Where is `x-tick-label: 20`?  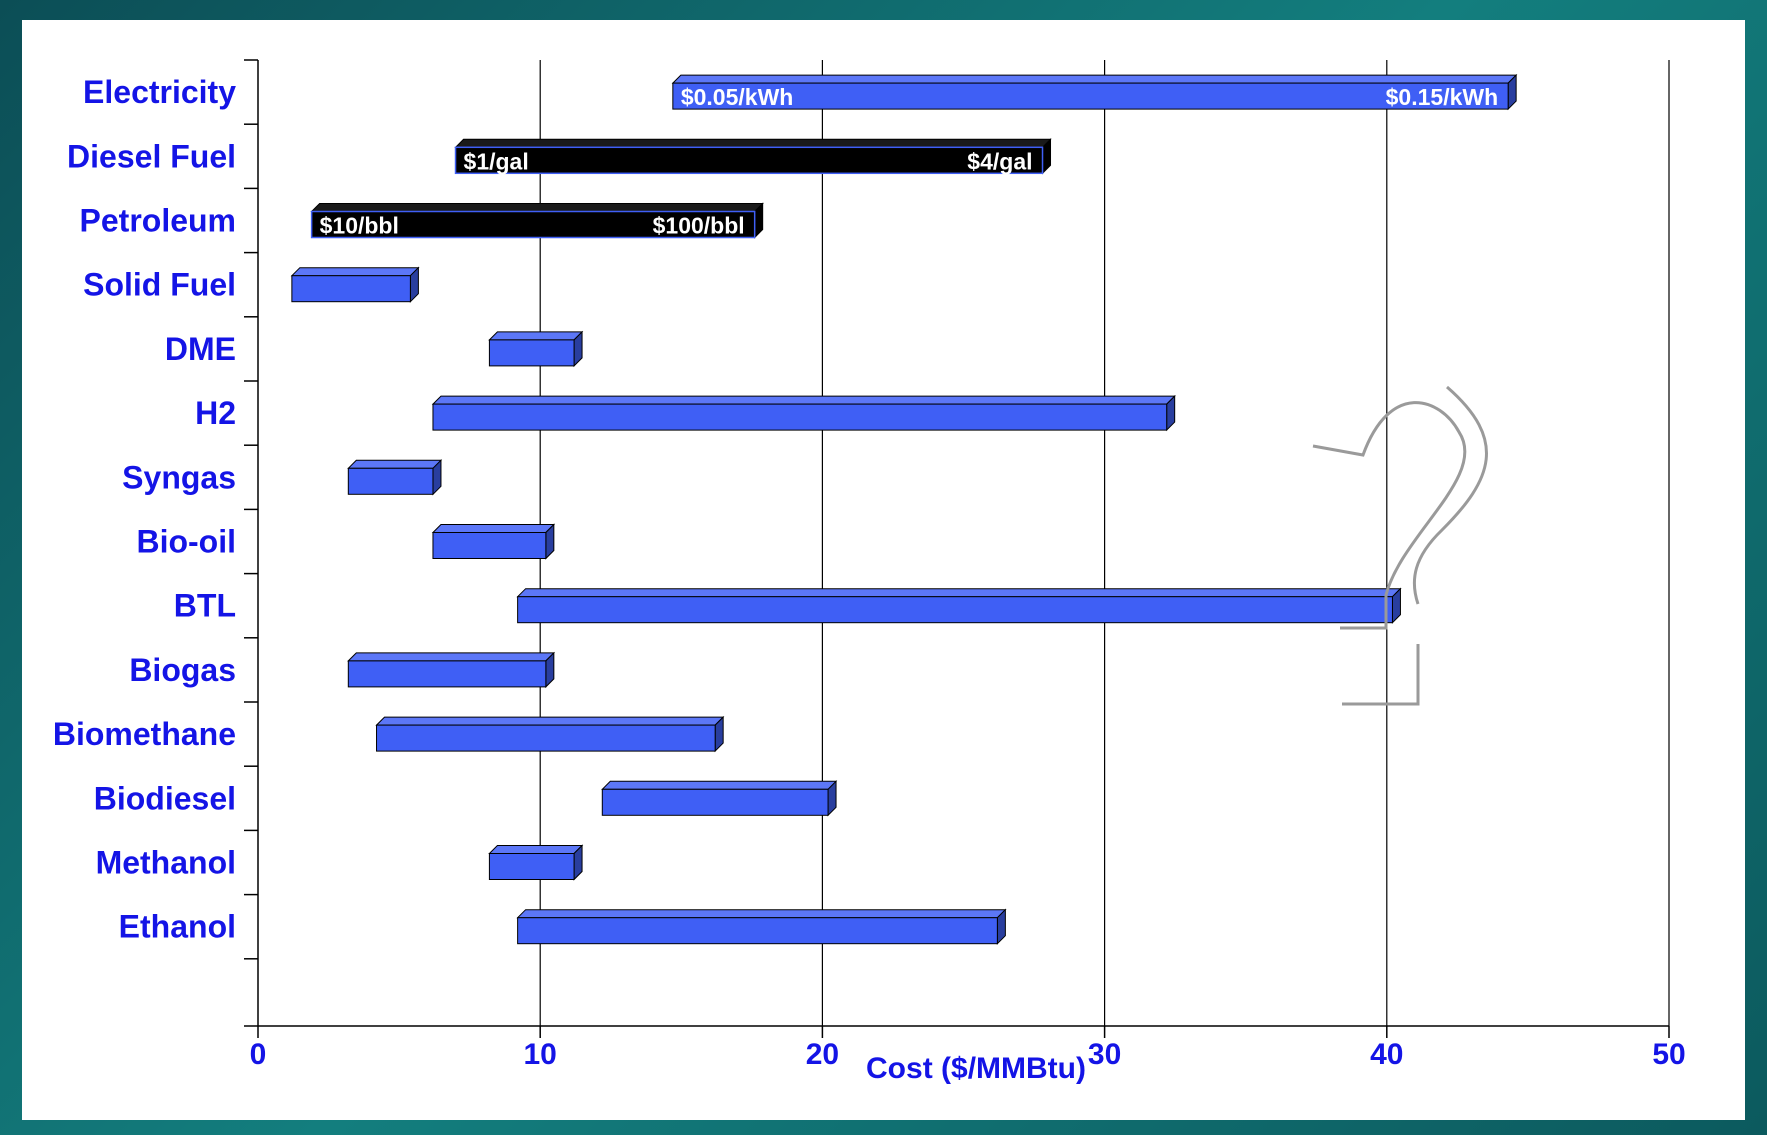 x-tick-label: 20 is located at coordinates (822, 1054).